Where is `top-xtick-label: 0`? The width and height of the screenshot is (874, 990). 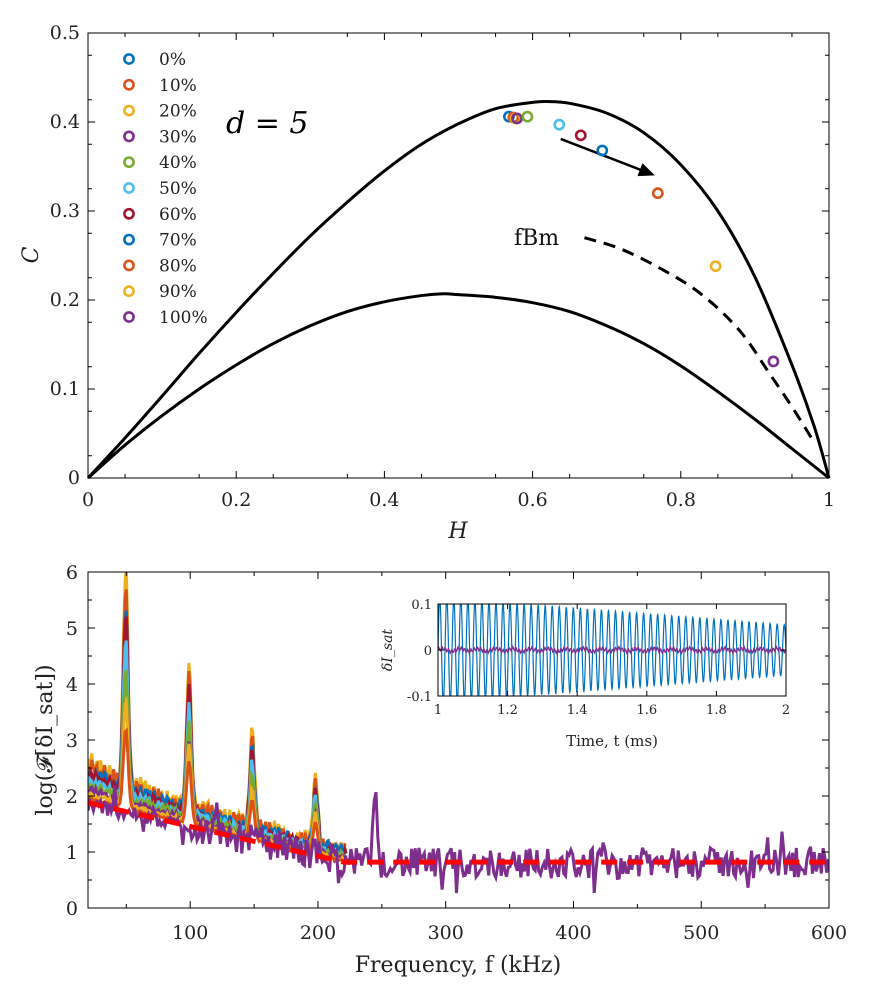
top-xtick-label: 0 is located at coordinates (88, 500).